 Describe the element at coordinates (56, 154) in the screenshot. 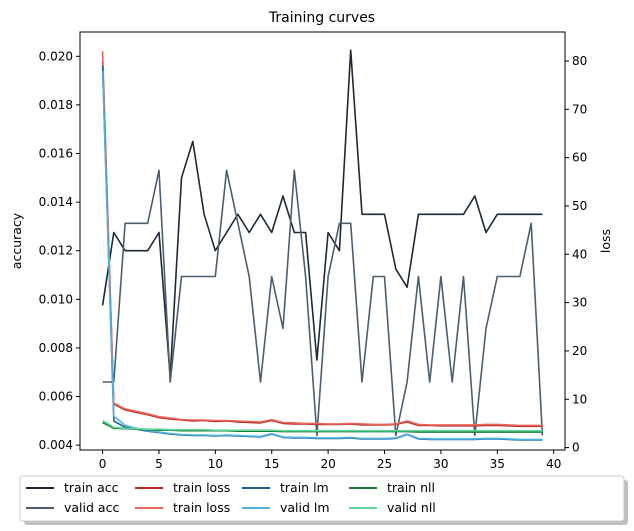

I see `y-left-tick-label: 0.016` at that location.